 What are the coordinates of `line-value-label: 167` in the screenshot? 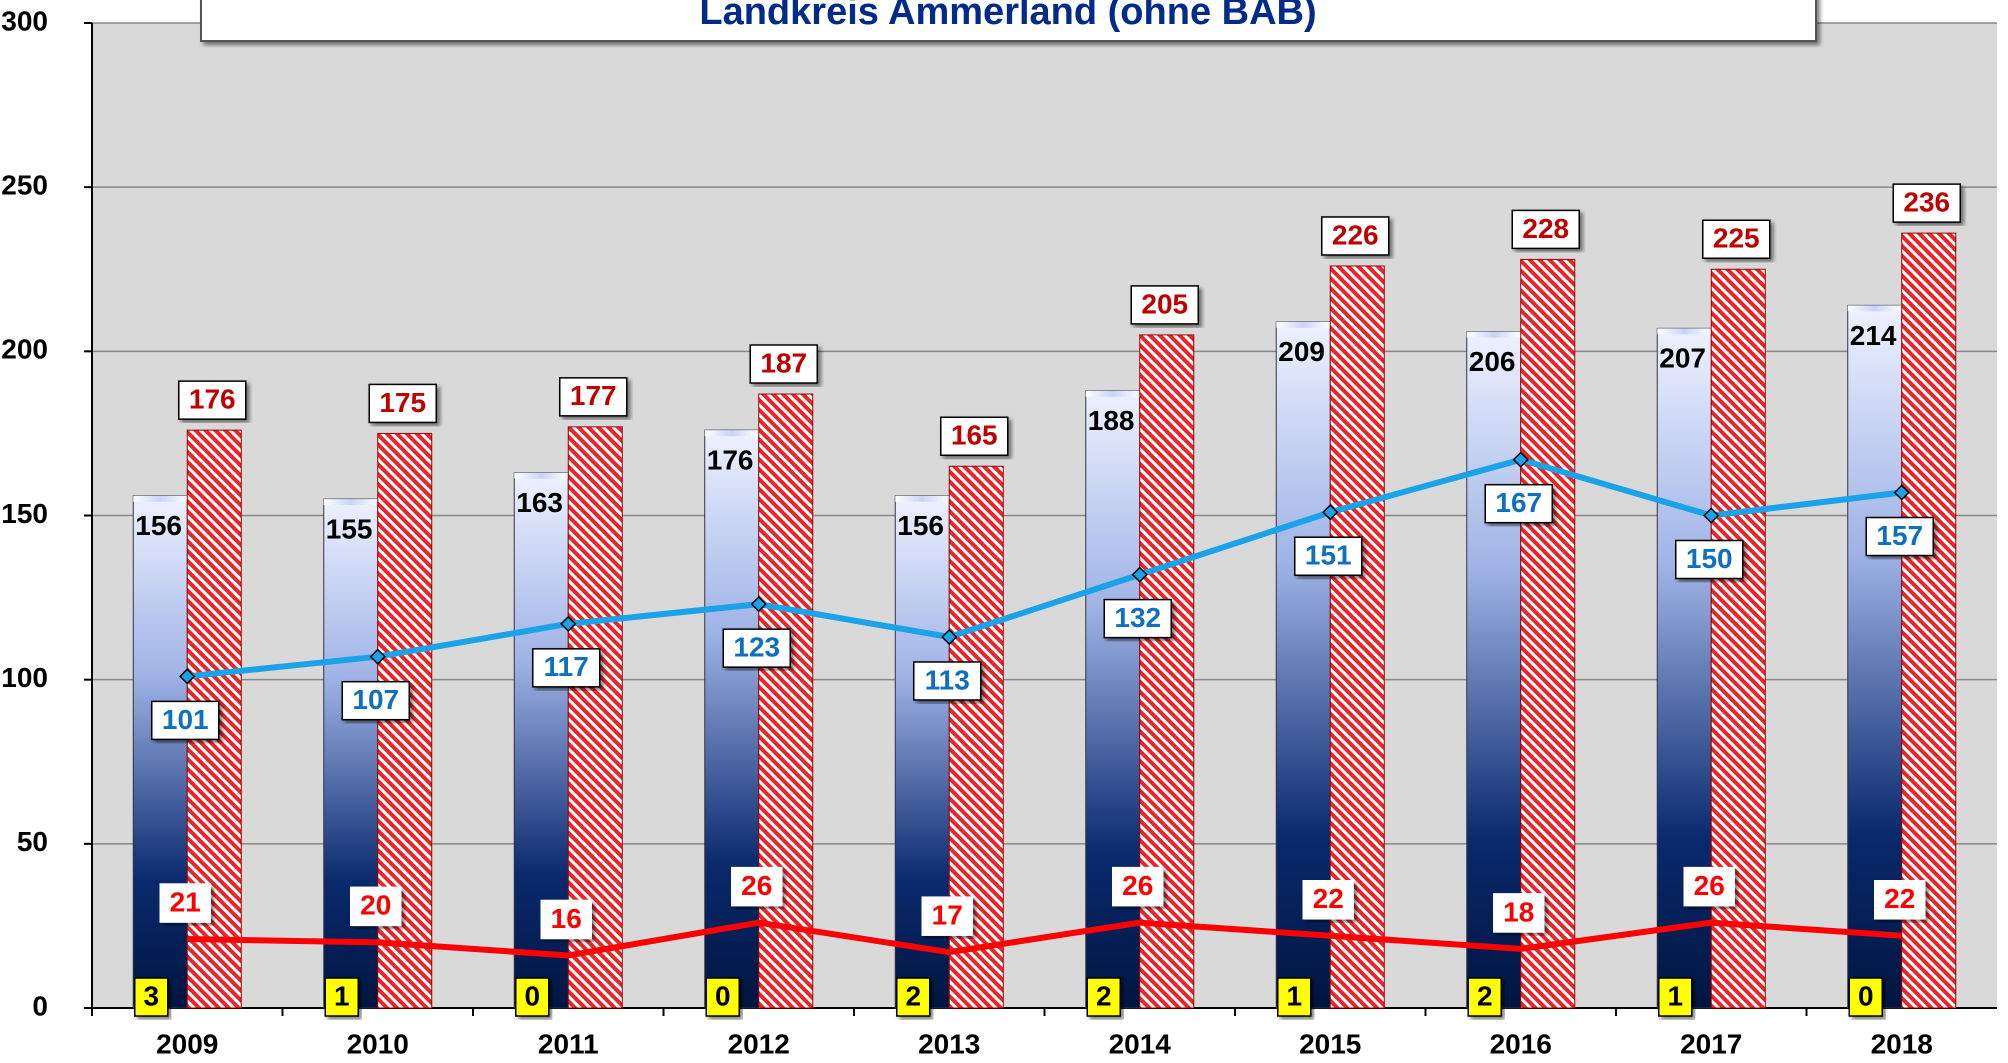 It's located at (1518, 502).